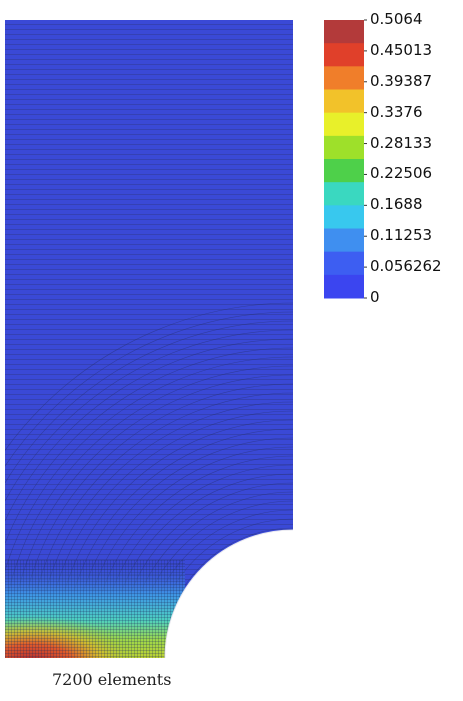 The image size is (463, 701). What do you see at coordinates (375, 297) in the screenshot?
I see `colorbar-tick-label: 0` at bounding box center [375, 297].